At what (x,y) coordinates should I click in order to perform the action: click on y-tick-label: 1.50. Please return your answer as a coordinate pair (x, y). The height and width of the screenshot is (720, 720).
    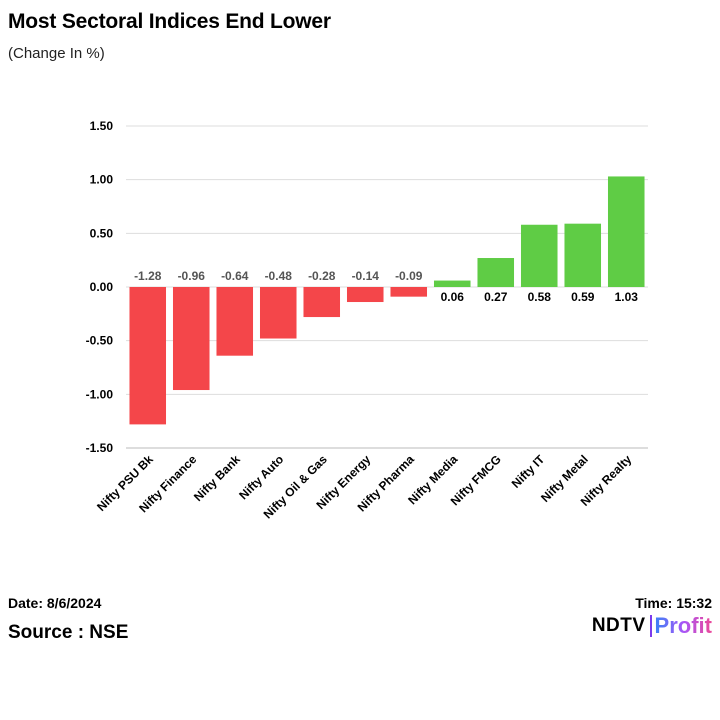
    Looking at the image, I should click on (102, 126).